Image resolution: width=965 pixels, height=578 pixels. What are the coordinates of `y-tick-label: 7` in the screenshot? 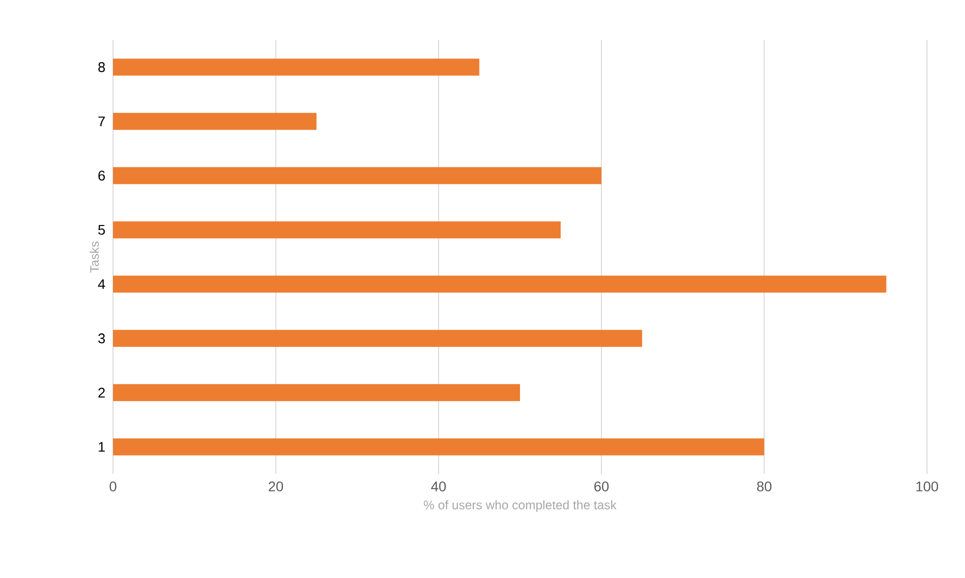 It's located at (101, 121).